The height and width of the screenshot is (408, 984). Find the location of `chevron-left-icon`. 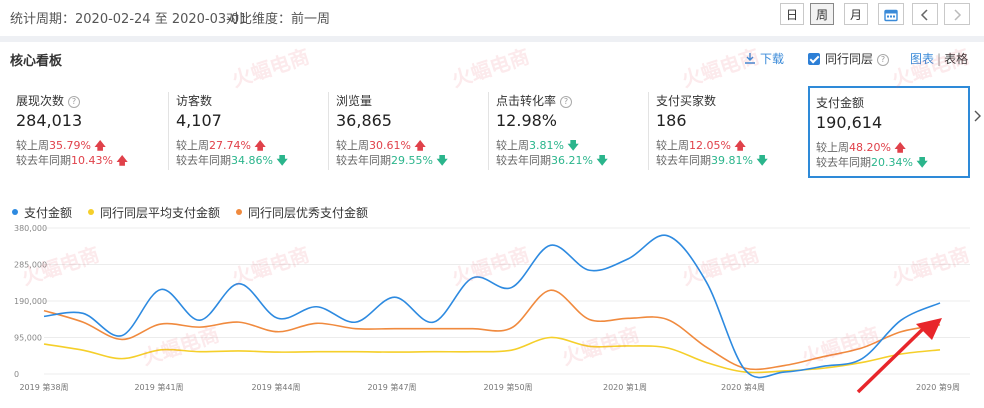

chevron-left-icon is located at coordinates (924, 15).